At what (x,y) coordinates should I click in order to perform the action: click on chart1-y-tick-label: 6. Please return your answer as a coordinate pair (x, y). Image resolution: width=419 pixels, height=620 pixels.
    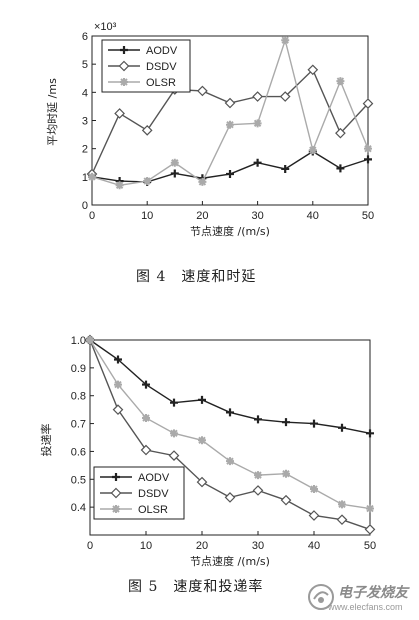
    Looking at the image, I should click on (85, 37).